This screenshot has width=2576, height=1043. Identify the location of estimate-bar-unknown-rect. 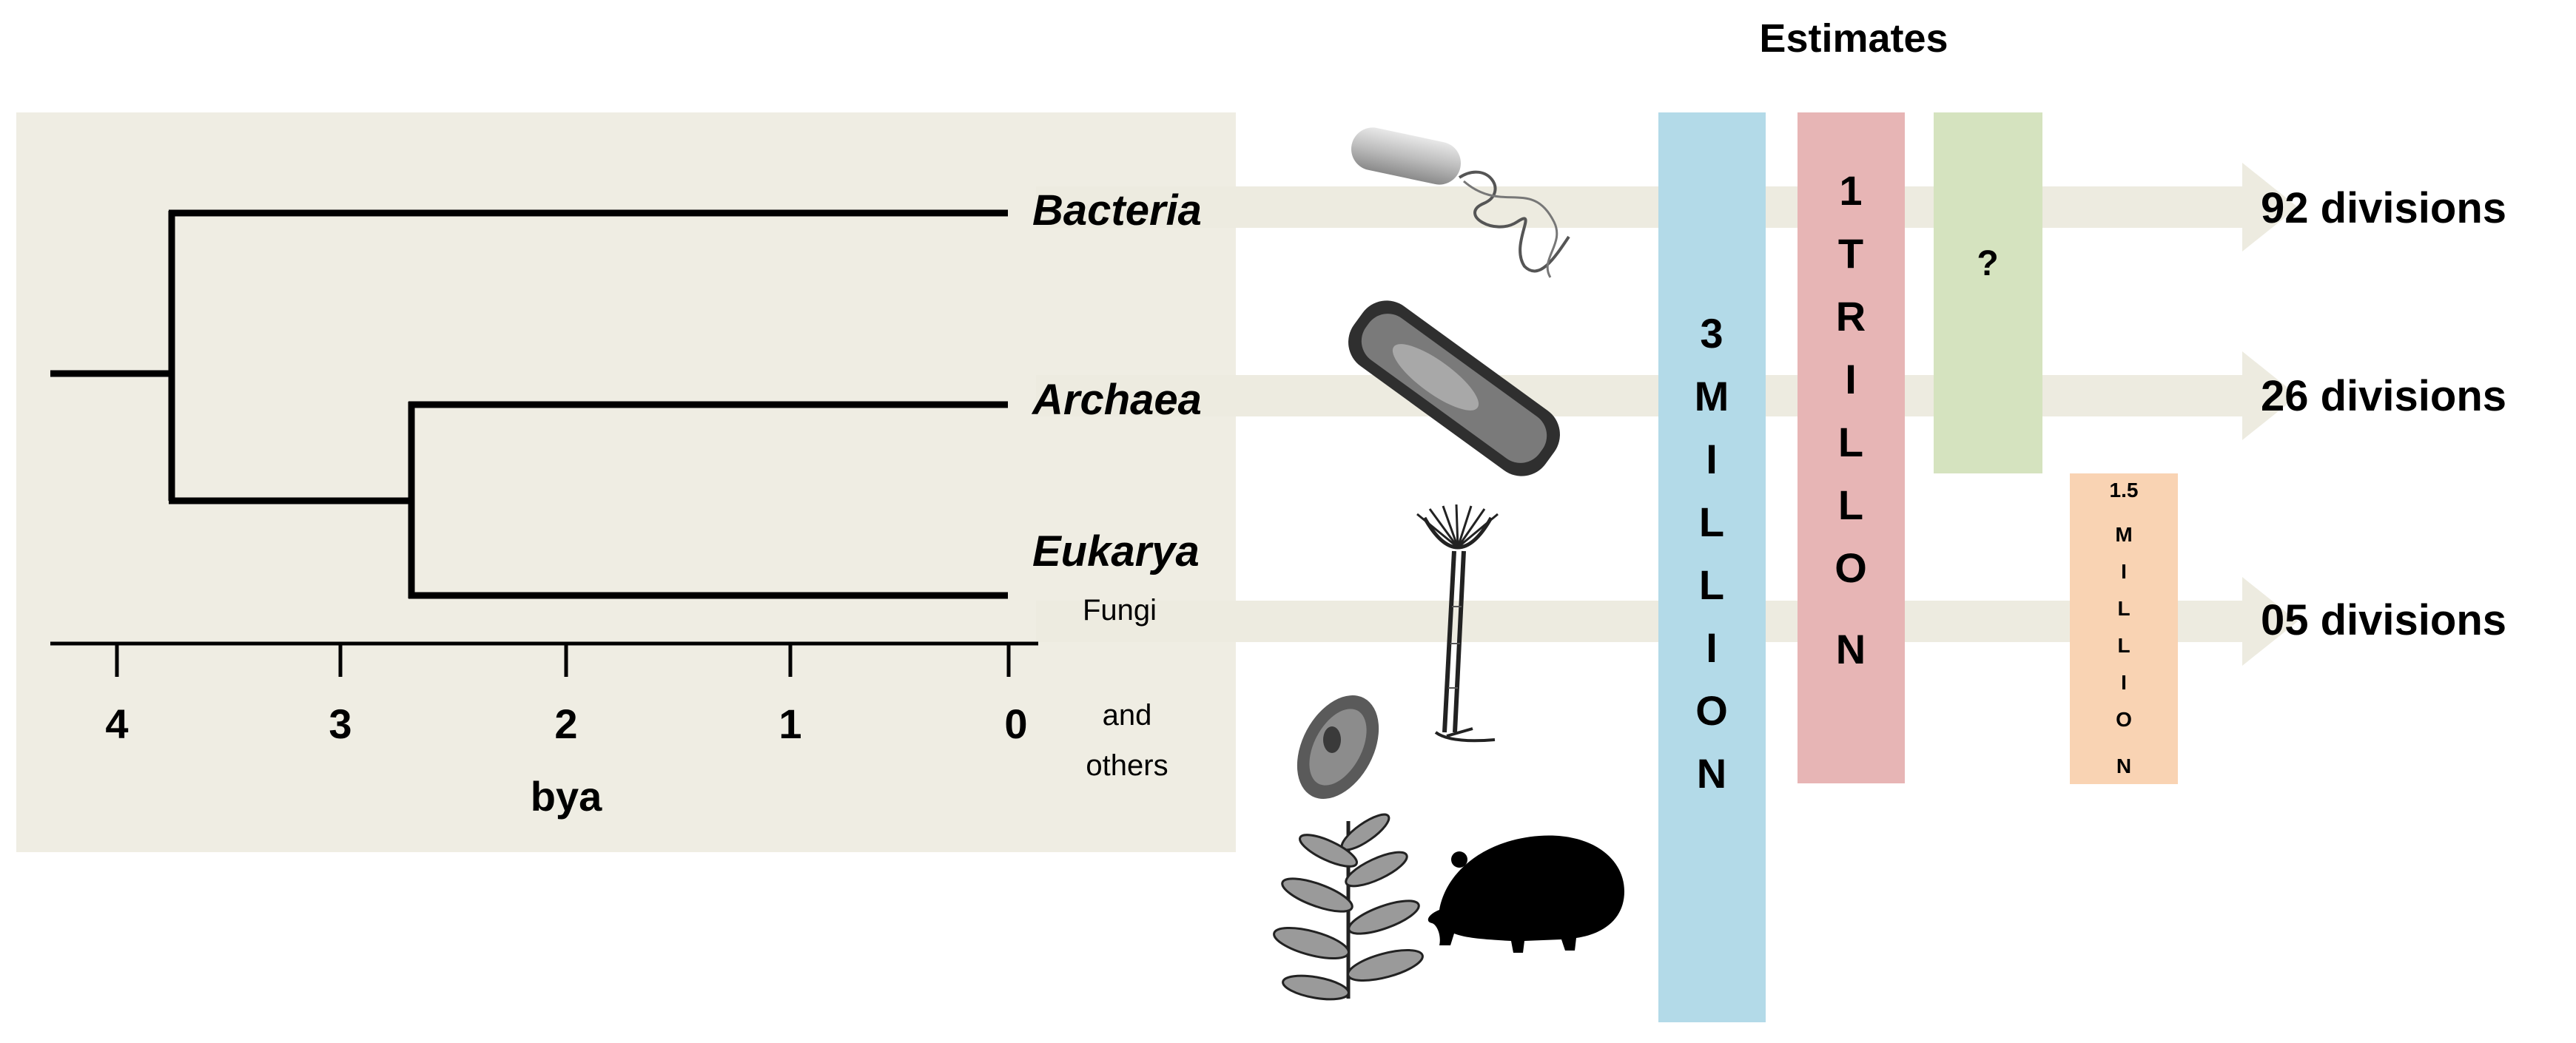
(1988, 292).